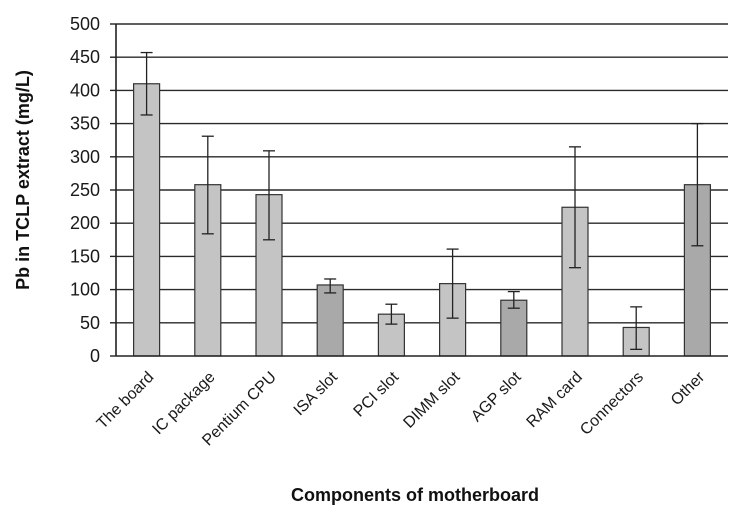 This screenshot has height=510, width=730. I want to click on x-tick-label: Connectors, so click(612, 404).